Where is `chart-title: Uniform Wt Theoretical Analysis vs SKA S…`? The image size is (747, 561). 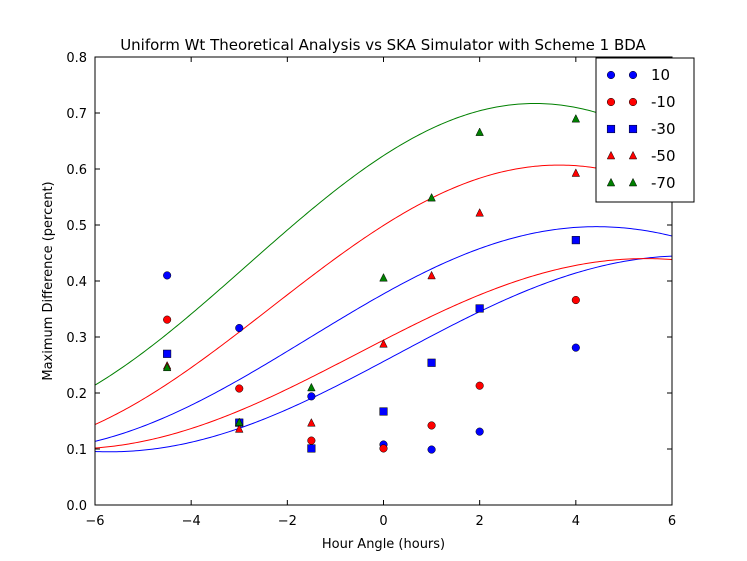 chart-title: Uniform Wt Theoretical Analysis vs SKA S… is located at coordinates (383, 45).